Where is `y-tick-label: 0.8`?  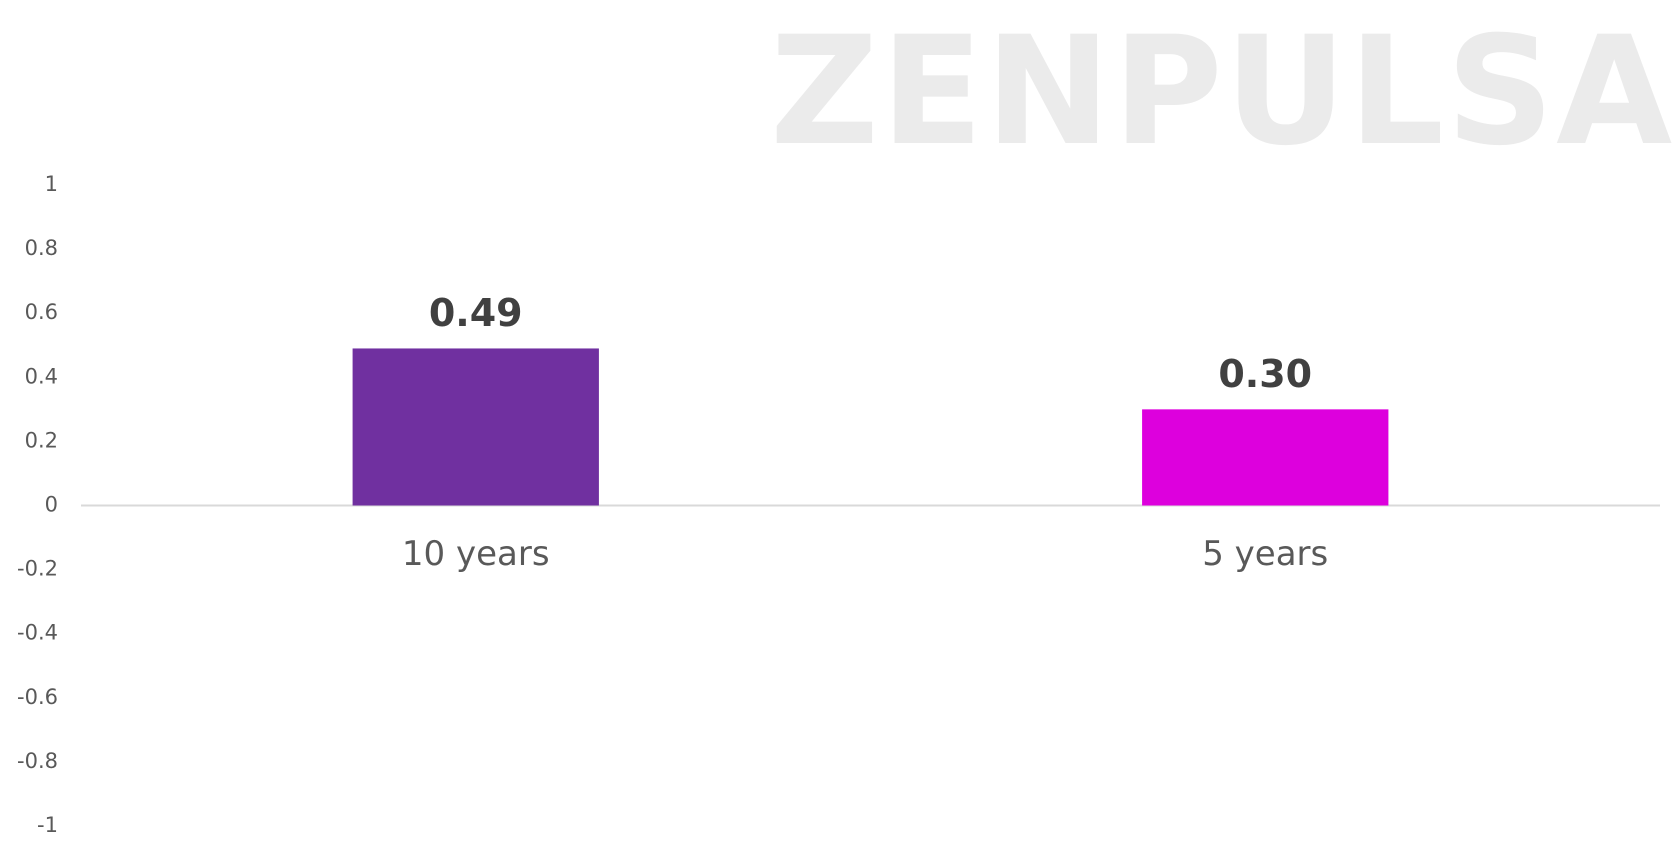 y-tick-label: 0.8 is located at coordinates (41, 248).